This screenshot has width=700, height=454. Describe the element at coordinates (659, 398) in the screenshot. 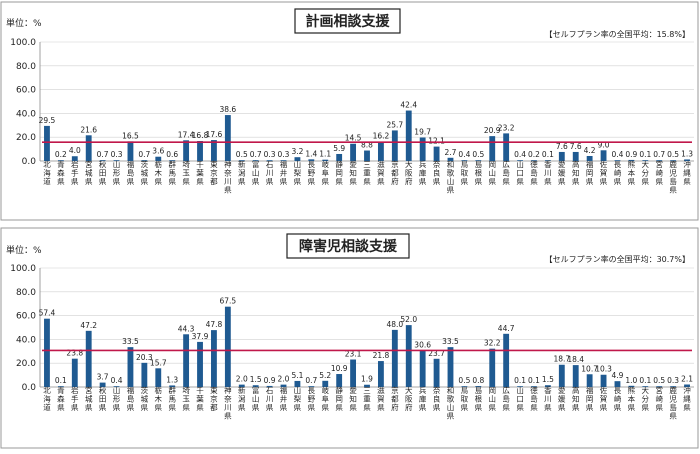

I see `x-tick-label: 宮崎県` at that location.